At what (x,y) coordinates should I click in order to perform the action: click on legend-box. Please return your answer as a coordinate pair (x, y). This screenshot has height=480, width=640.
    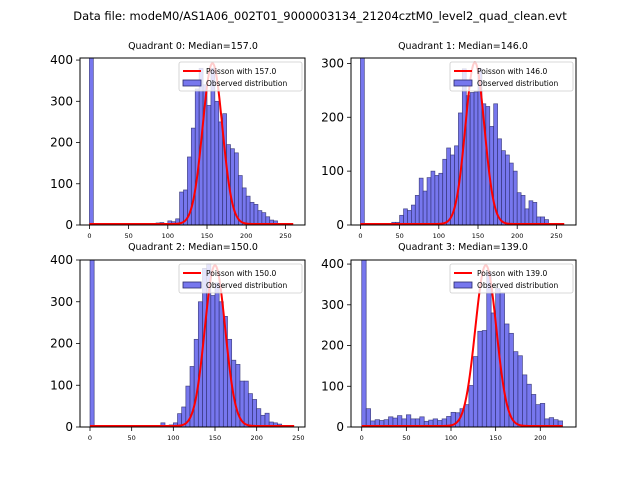
    Looking at the image, I should click on (240, 278).